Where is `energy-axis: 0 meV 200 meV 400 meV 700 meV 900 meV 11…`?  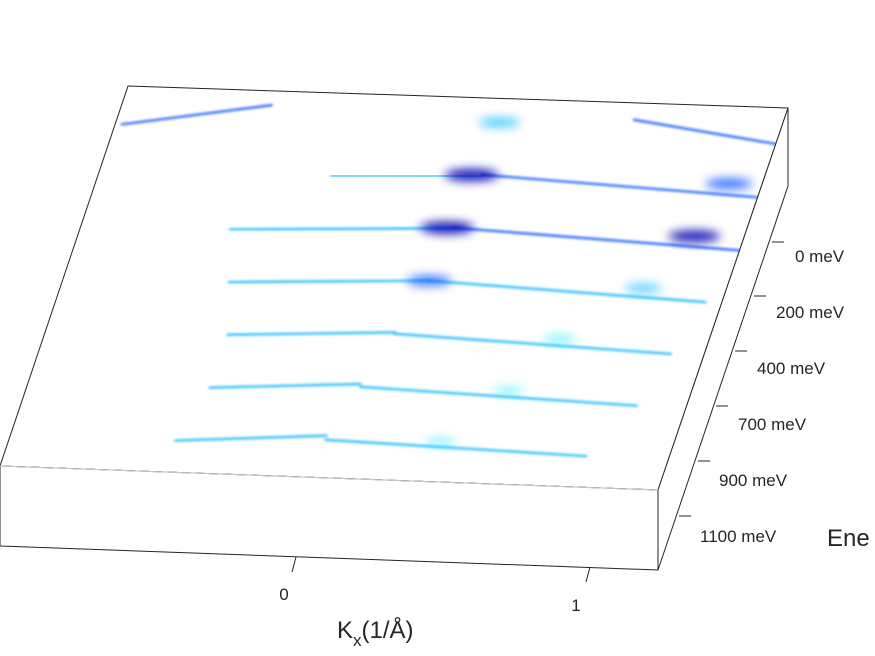 energy-axis: 0 meV 200 meV 400 meV 700 meV 900 meV 11… is located at coordinates (774, 396).